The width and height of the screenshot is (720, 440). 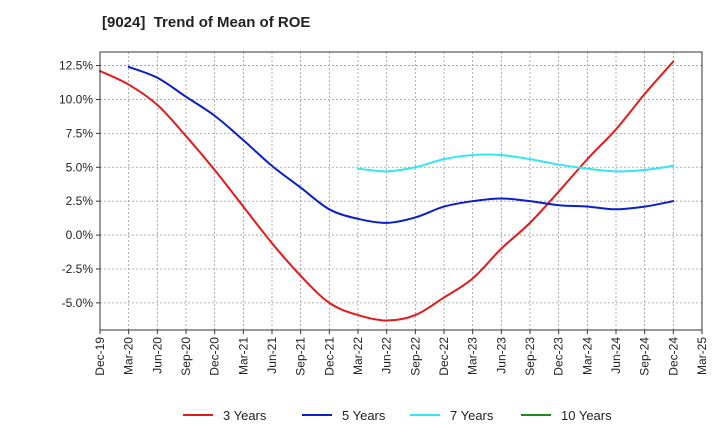 I want to click on x-tick-label: Sep-20, so click(x=186, y=356).